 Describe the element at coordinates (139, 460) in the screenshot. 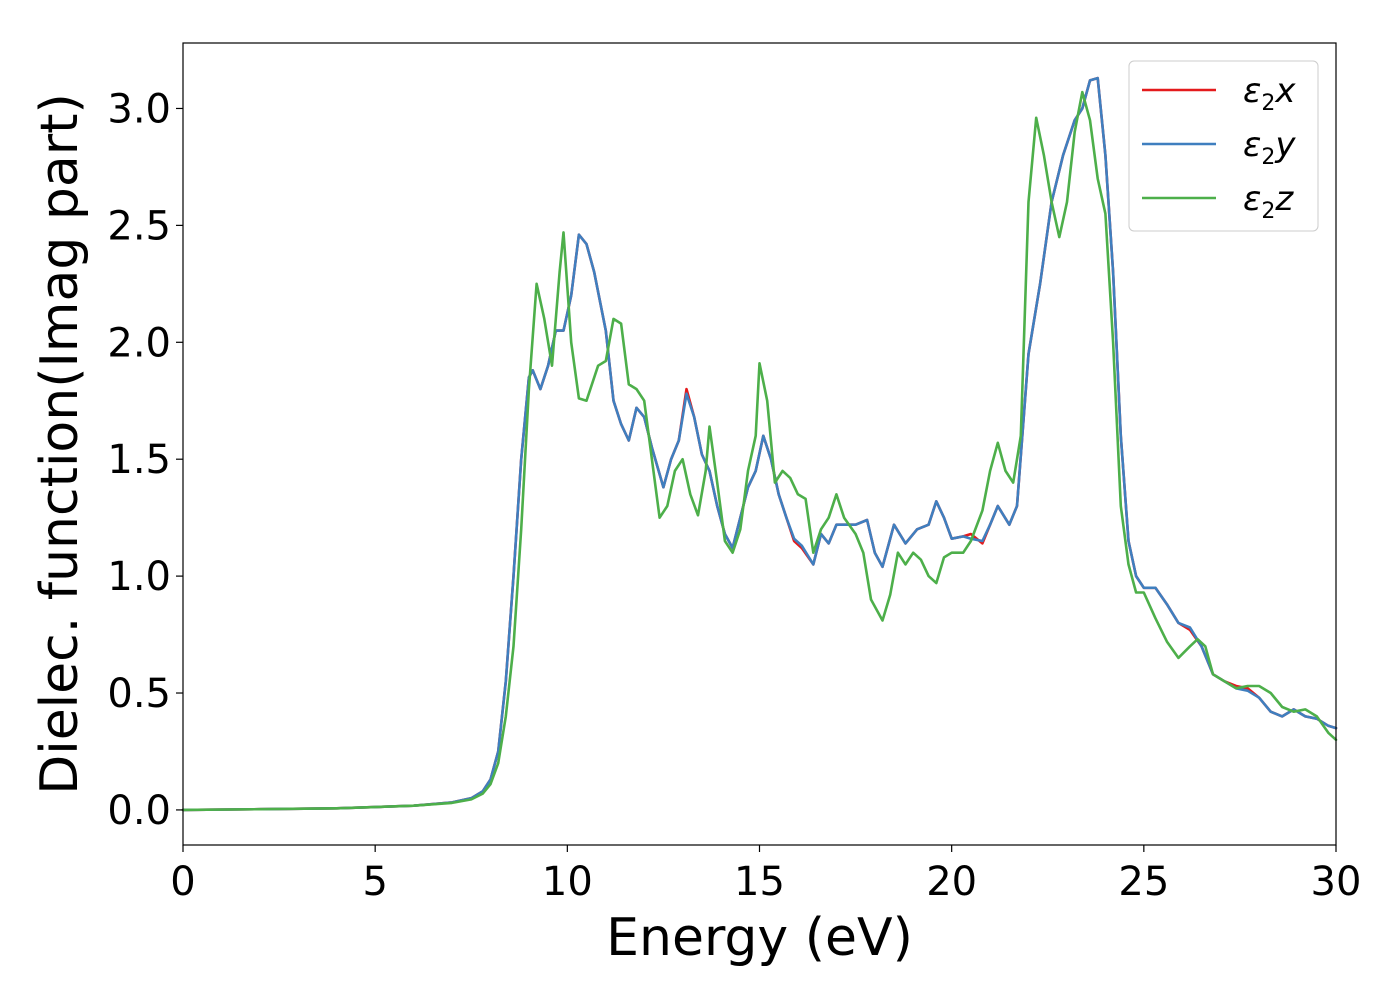

I see `y-tick-label: 1.5` at that location.